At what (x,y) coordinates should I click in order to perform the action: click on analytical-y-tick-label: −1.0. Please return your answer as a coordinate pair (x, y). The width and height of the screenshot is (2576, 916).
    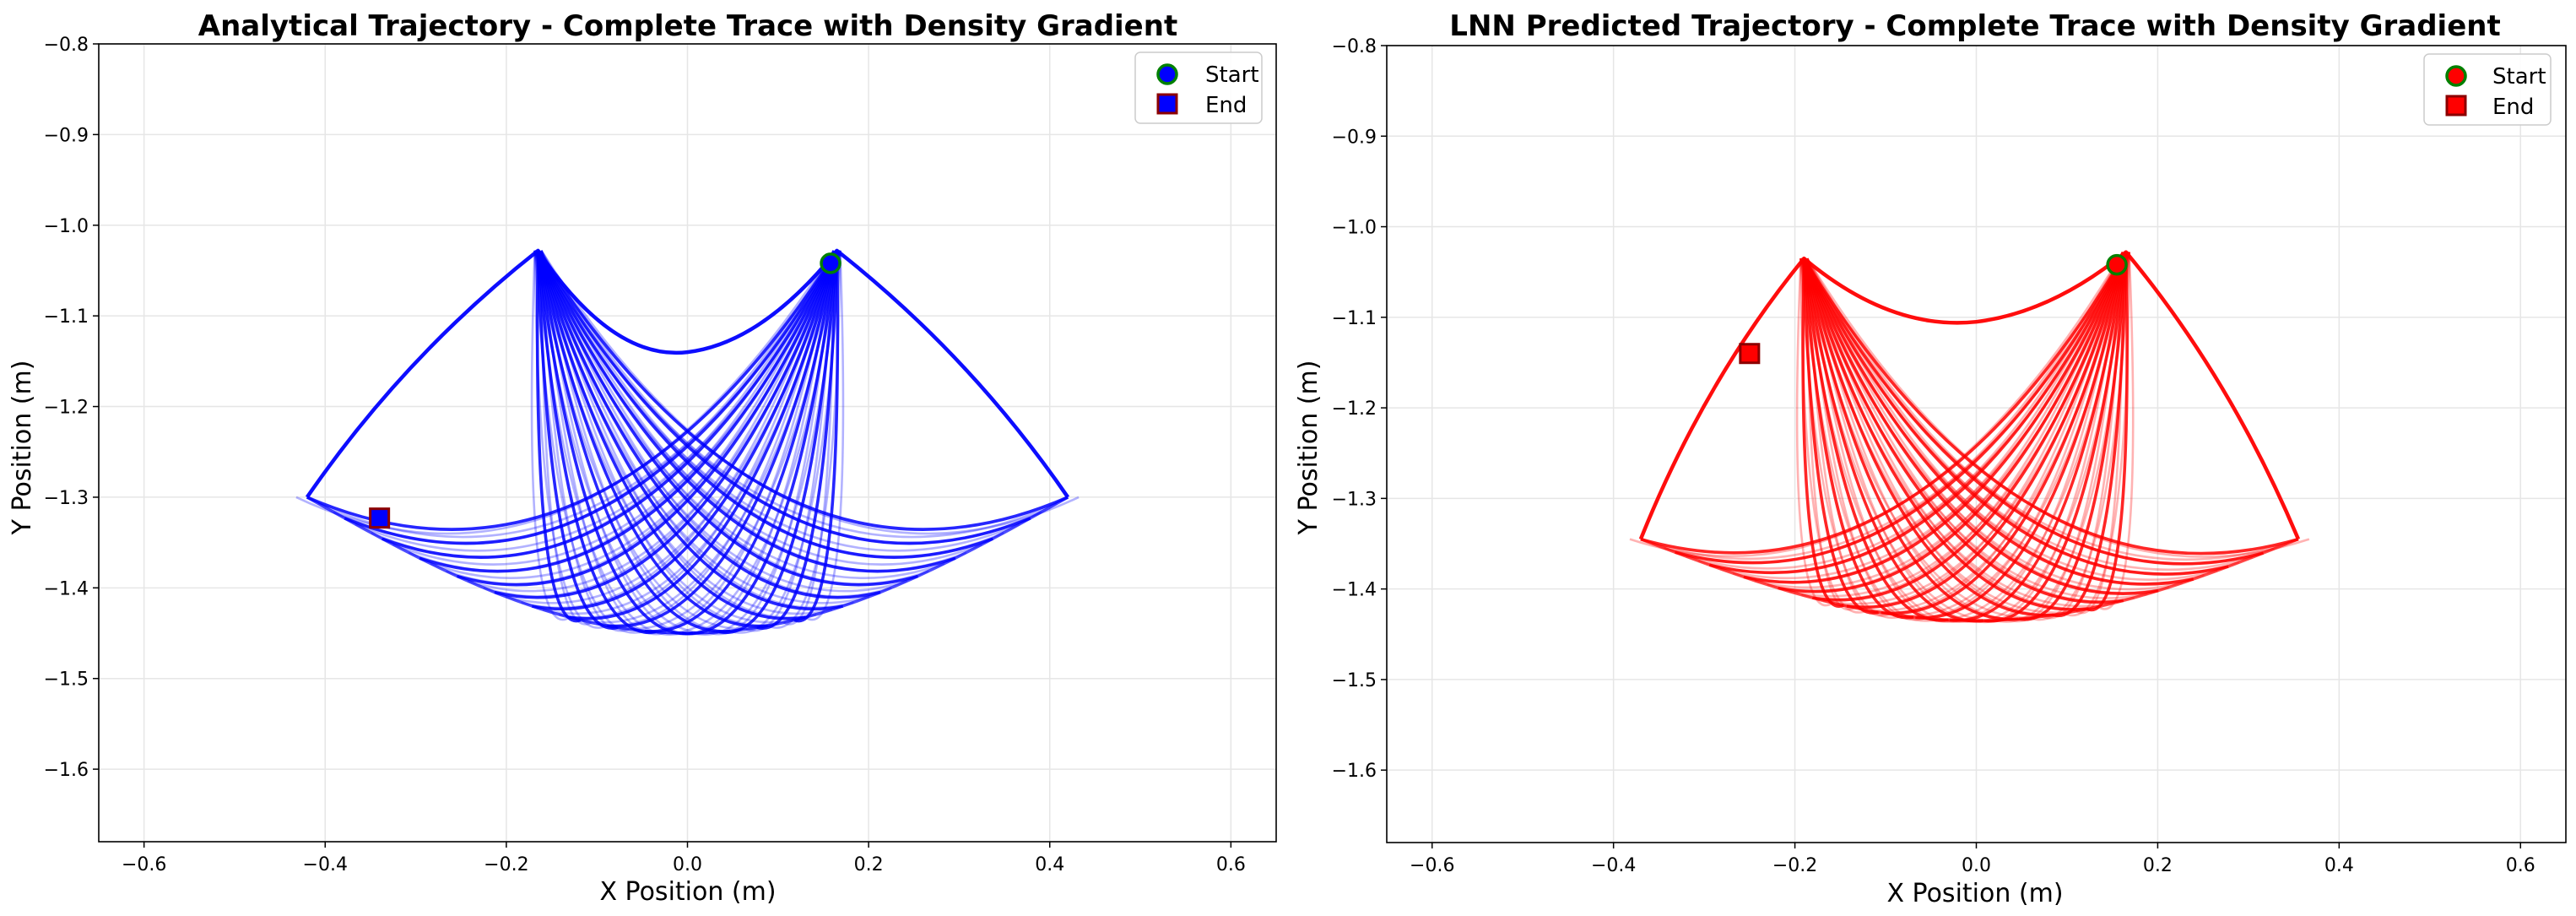
    Looking at the image, I should click on (66, 226).